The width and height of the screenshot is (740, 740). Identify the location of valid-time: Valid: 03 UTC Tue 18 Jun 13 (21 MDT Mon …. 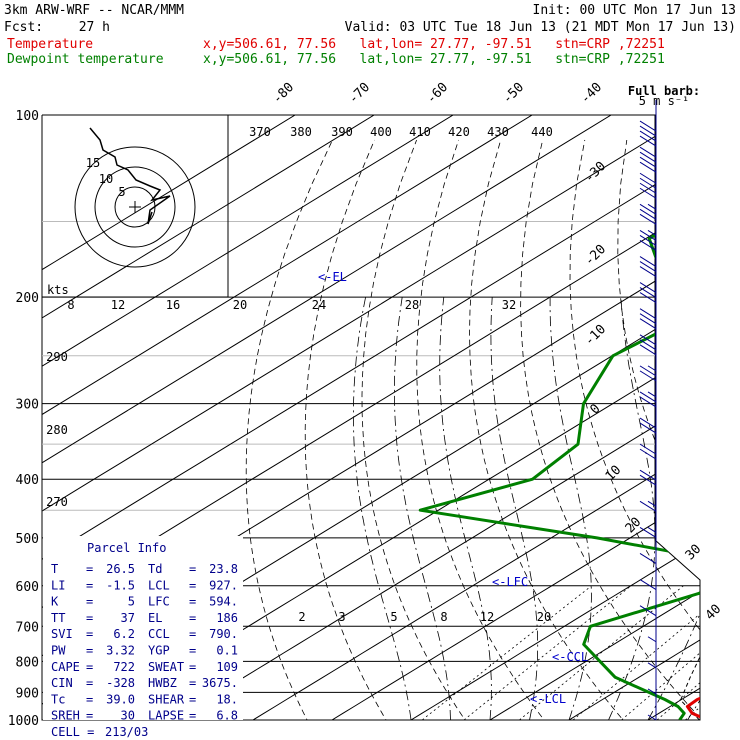
(540, 27).